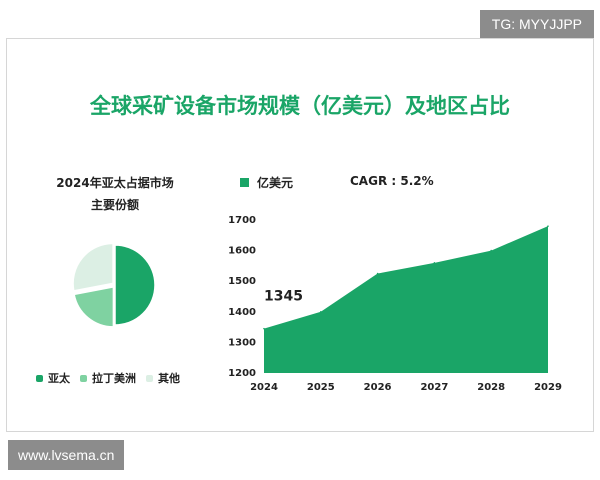  What do you see at coordinates (283, 297) in the screenshot?
I see `data-label-2024: 1345` at bounding box center [283, 297].